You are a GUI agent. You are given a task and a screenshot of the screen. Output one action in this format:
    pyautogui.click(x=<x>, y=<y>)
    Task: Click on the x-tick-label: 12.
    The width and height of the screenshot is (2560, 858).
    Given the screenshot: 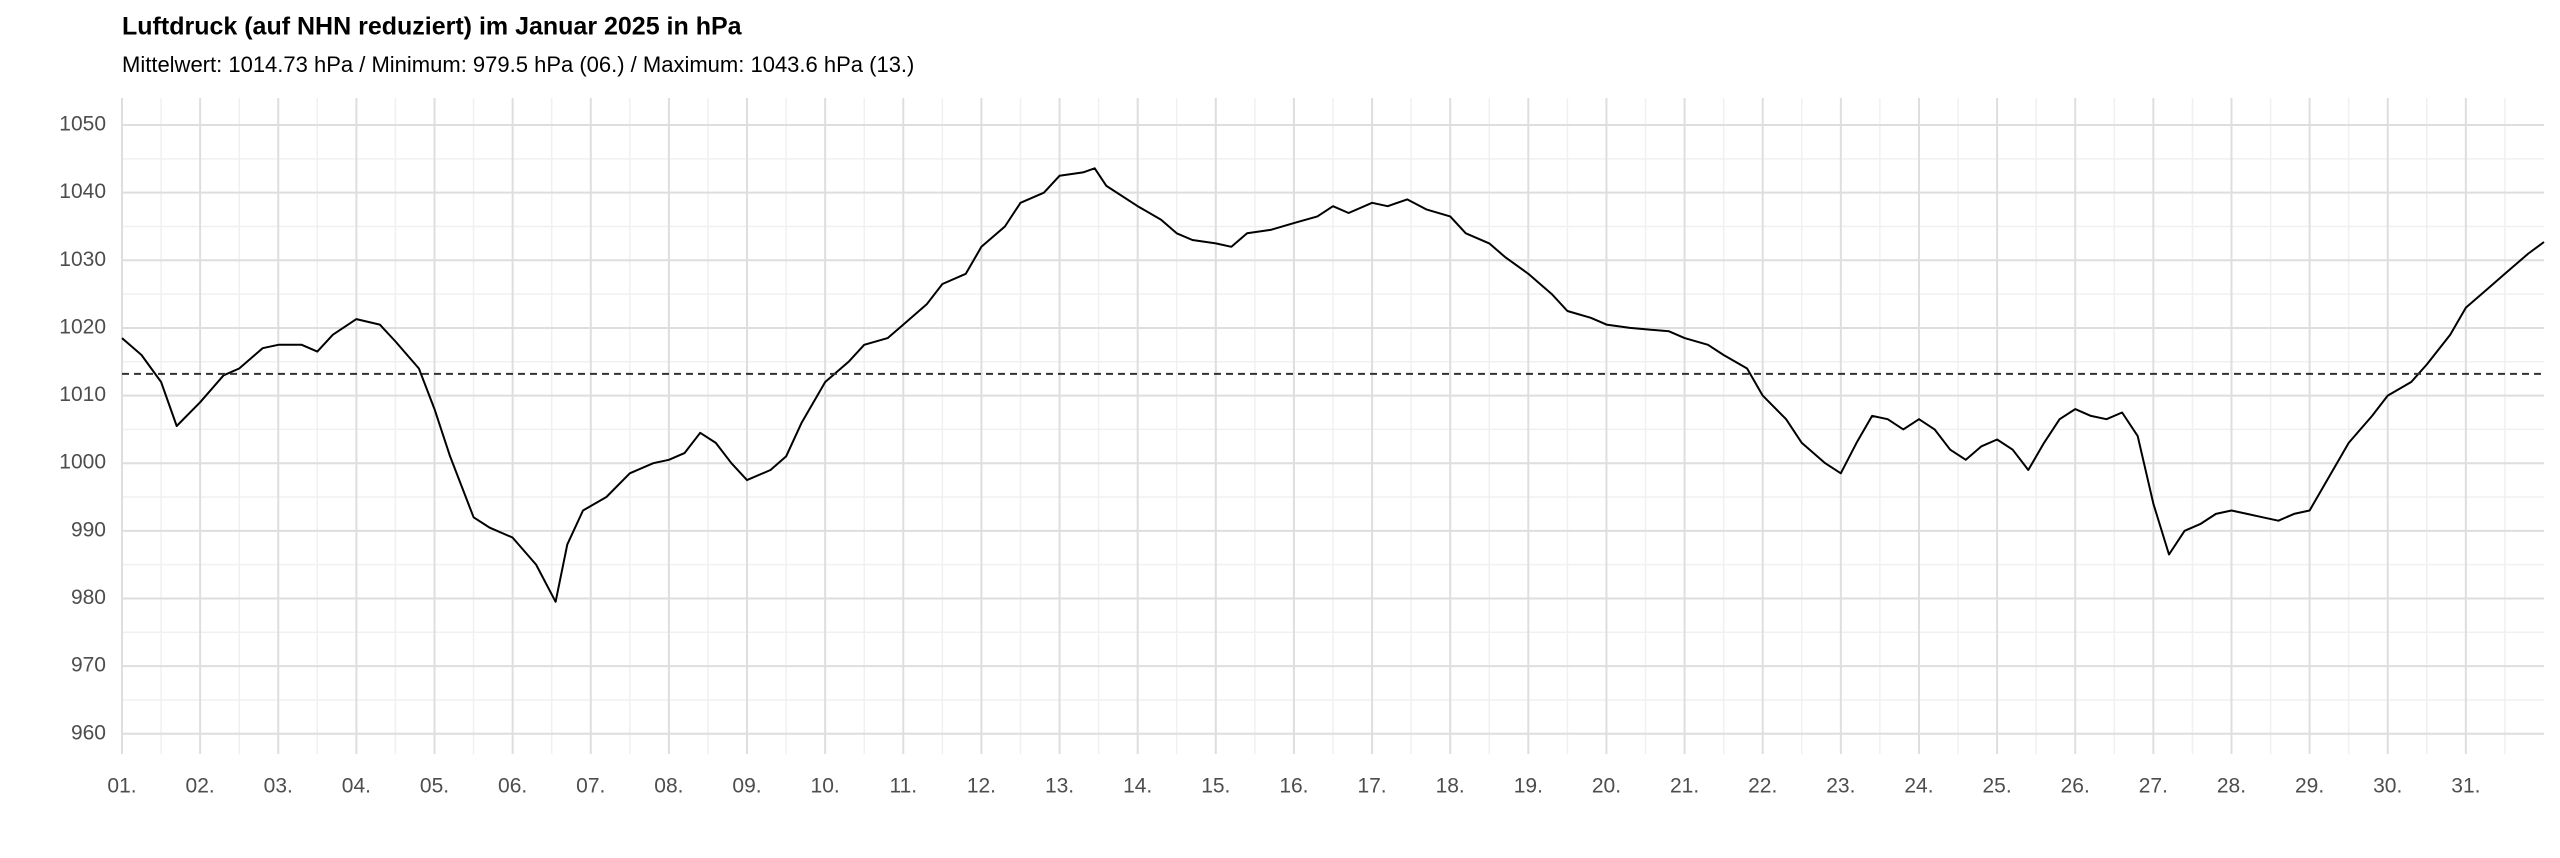 What is the action you would take?
    pyautogui.click(x=981, y=786)
    